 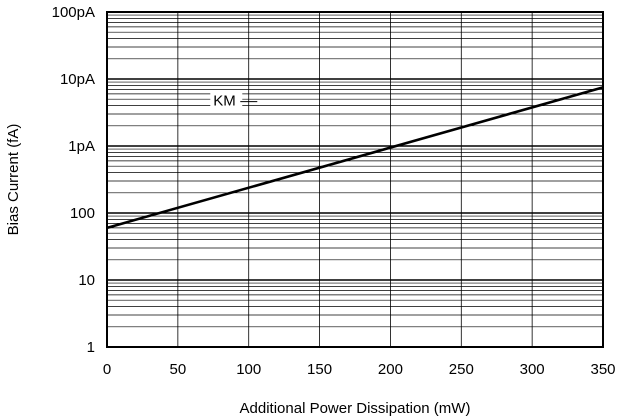 What do you see at coordinates (91, 347) in the screenshot?
I see `y-tick-label: 1` at bounding box center [91, 347].